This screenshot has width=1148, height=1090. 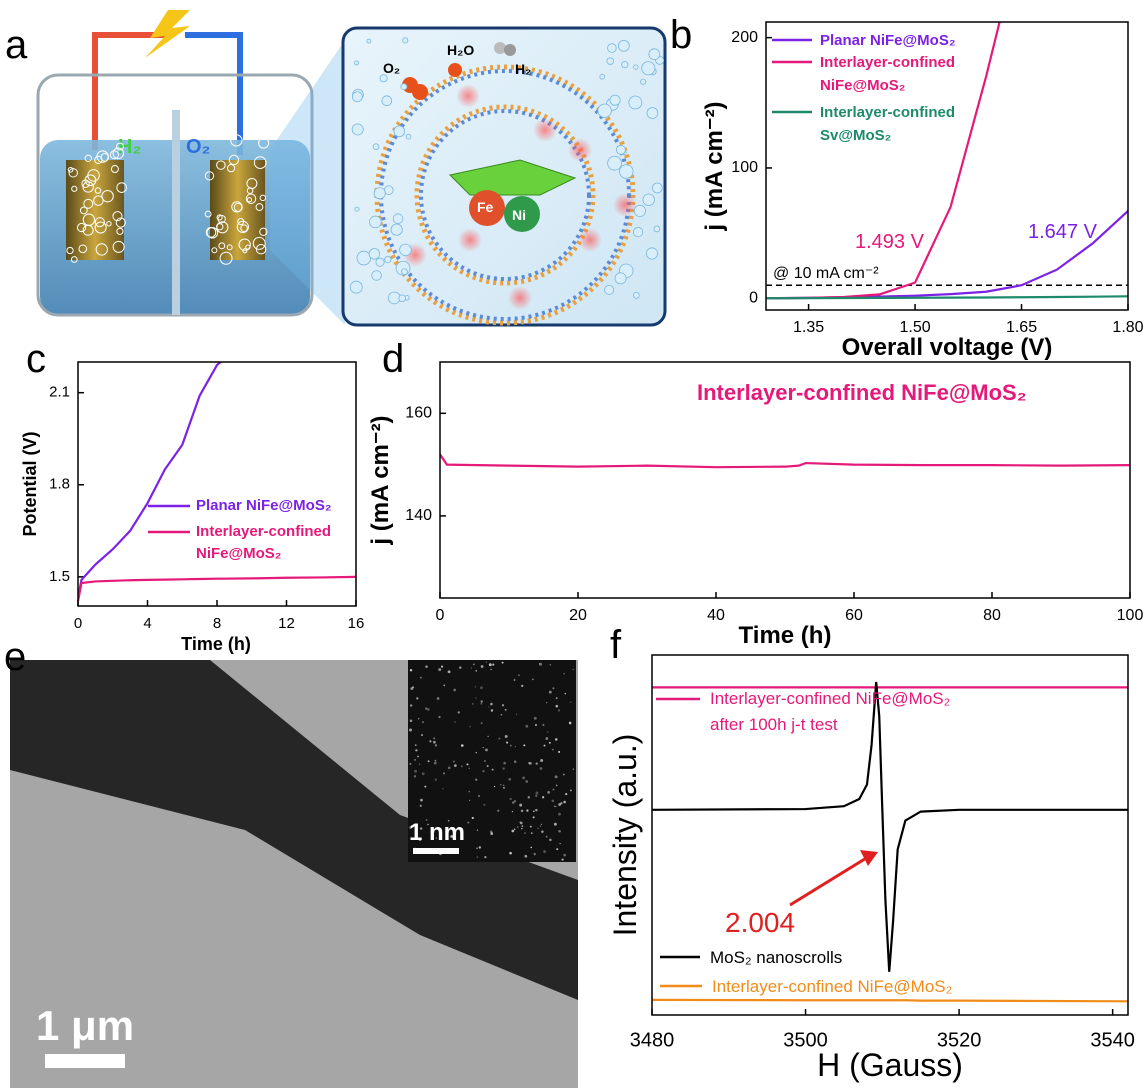 I want to click on atom-label: Ni, so click(x=519, y=215).